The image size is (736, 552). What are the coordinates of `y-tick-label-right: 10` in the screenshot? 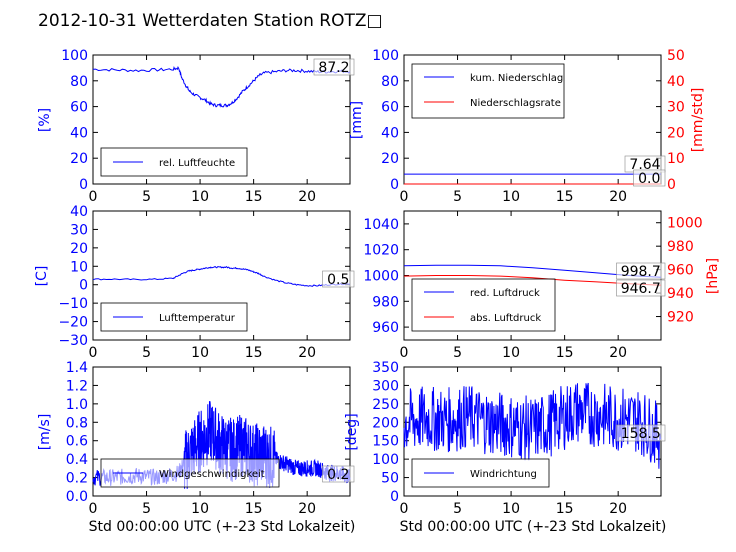 It's located at (676, 159).